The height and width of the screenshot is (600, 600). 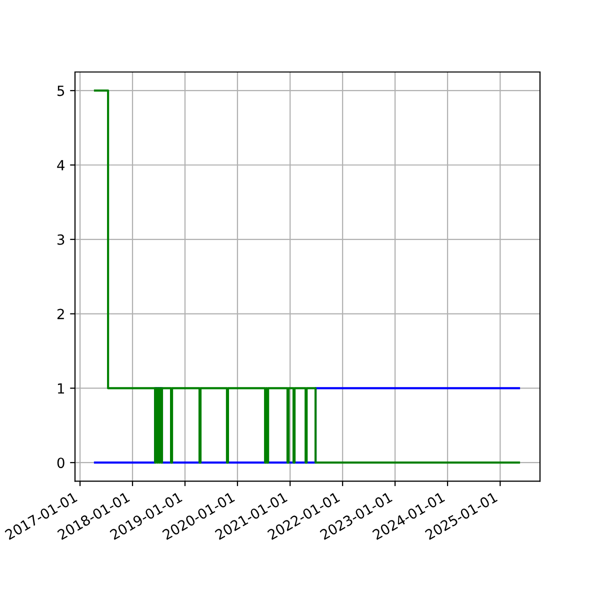 I want to click on y-tick-label: 3, so click(x=61, y=239).